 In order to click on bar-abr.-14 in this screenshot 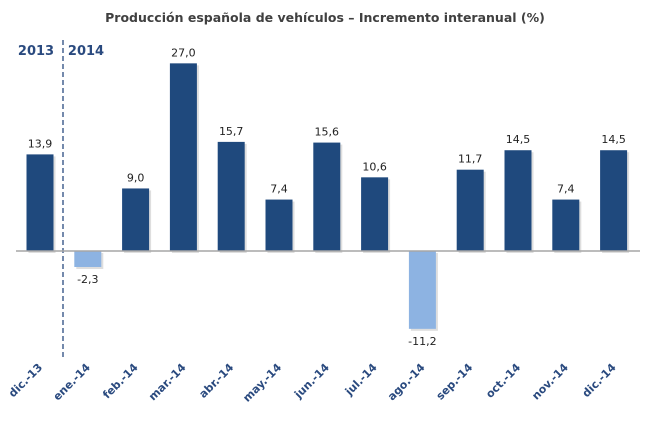, I will do `click(231, 196)`.